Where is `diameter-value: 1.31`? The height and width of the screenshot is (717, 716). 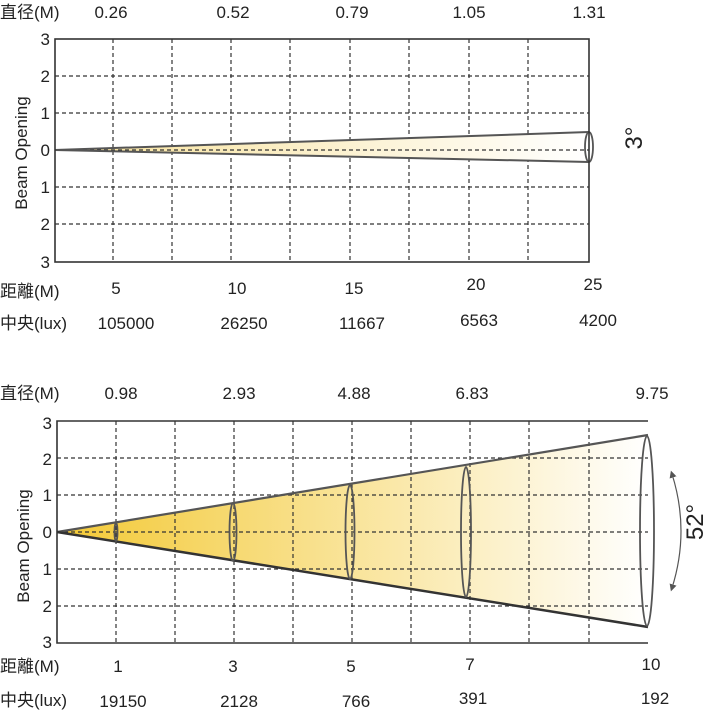
diameter-value: 1.31 is located at coordinates (588, 12).